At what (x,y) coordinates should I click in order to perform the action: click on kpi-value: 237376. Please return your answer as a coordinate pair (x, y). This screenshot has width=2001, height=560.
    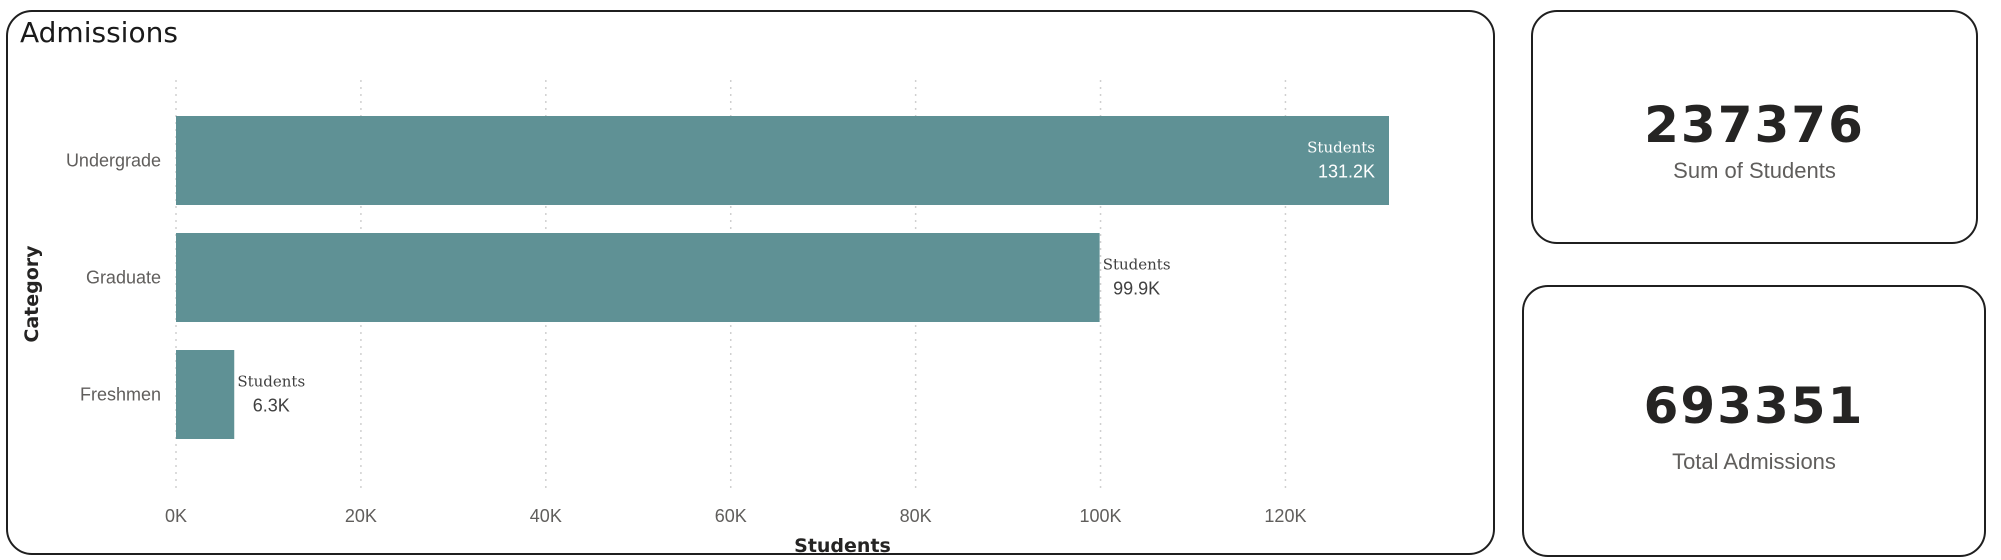
    Looking at the image, I should click on (1754, 125).